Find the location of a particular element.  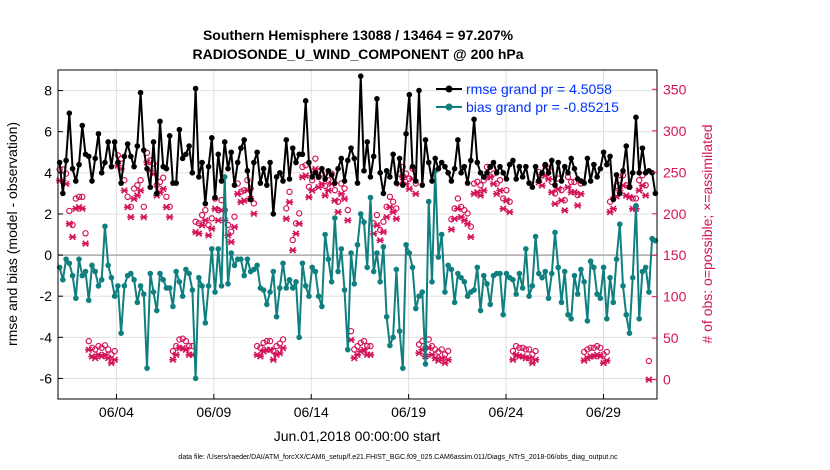

x-tick-label: 06/29 is located at coordinates (603, 412).